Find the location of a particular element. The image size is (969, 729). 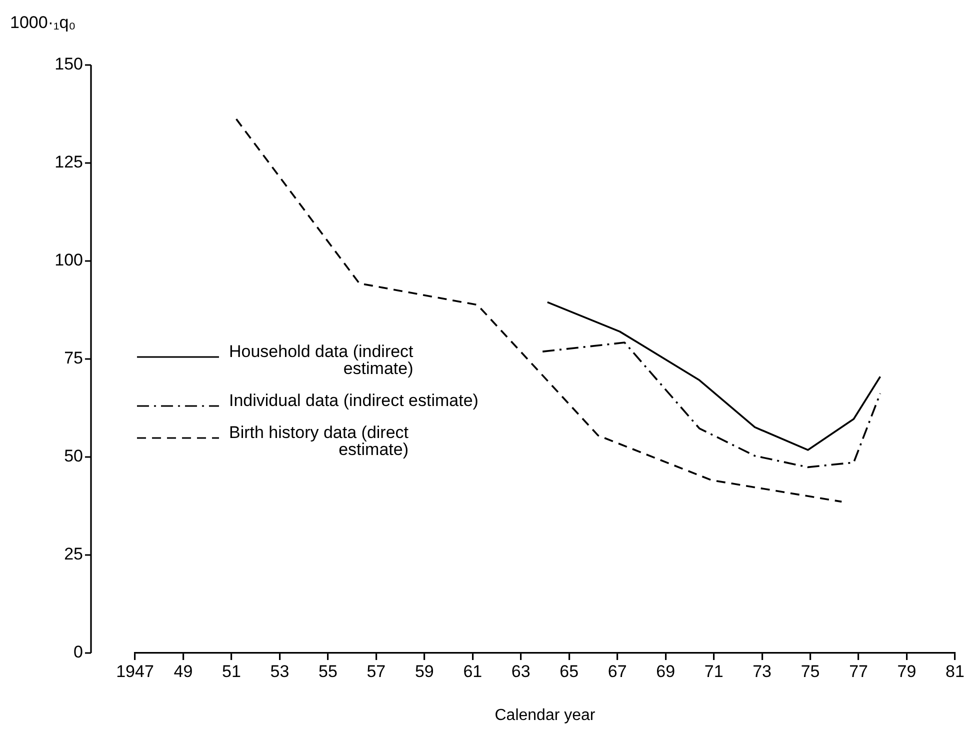

y-tick-label: 75 is located at coordinates (73, 358).